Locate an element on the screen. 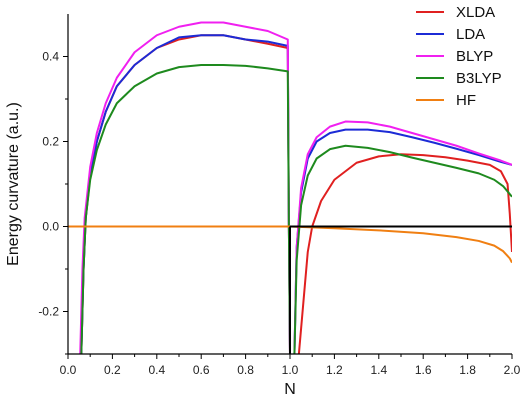 This screenshot has height=402, width=520. legend-label-blyp: BLYP is located at coordinates (474, 56).